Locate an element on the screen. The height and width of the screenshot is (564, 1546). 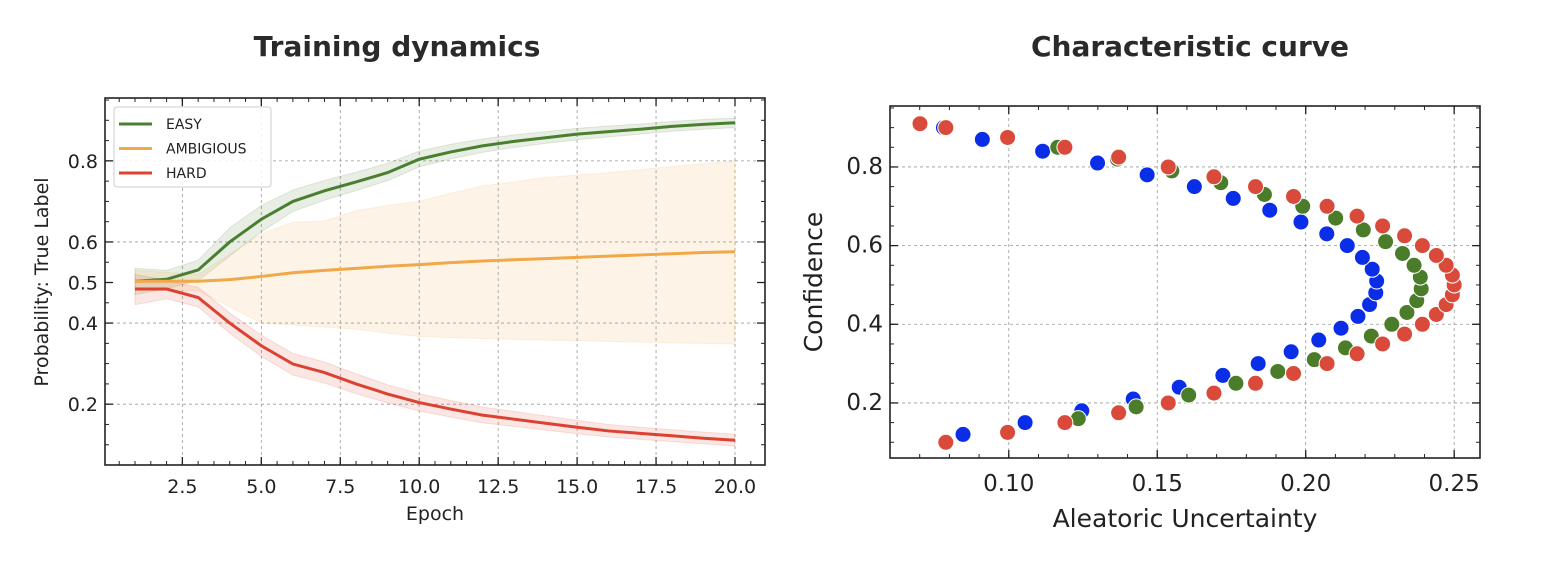
left-chart-title: Training dynamics is located at coordinates (397, 46).